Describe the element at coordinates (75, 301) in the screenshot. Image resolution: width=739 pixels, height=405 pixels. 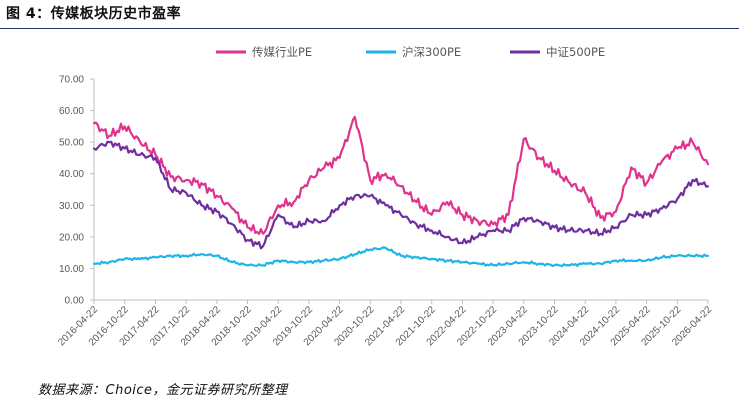
I see `y-tick-label: 0.00` at that location.